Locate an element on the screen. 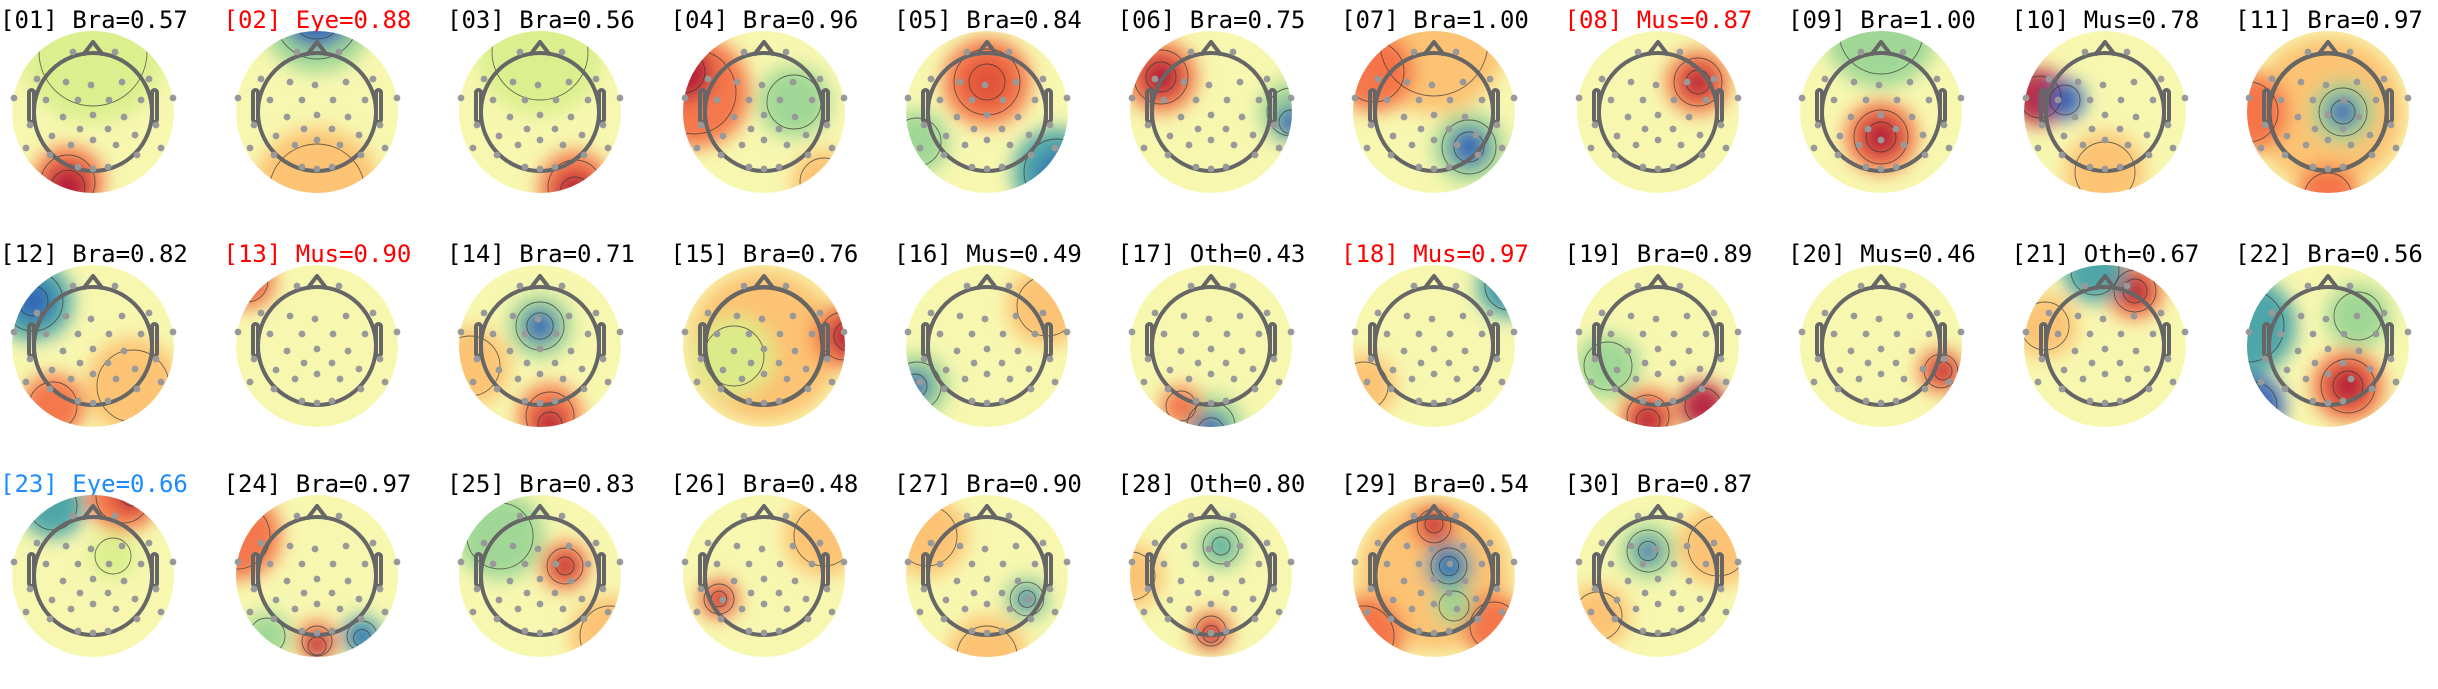  component-cell: [20] Mus=0.46 is located at coordinates (1899, 346).